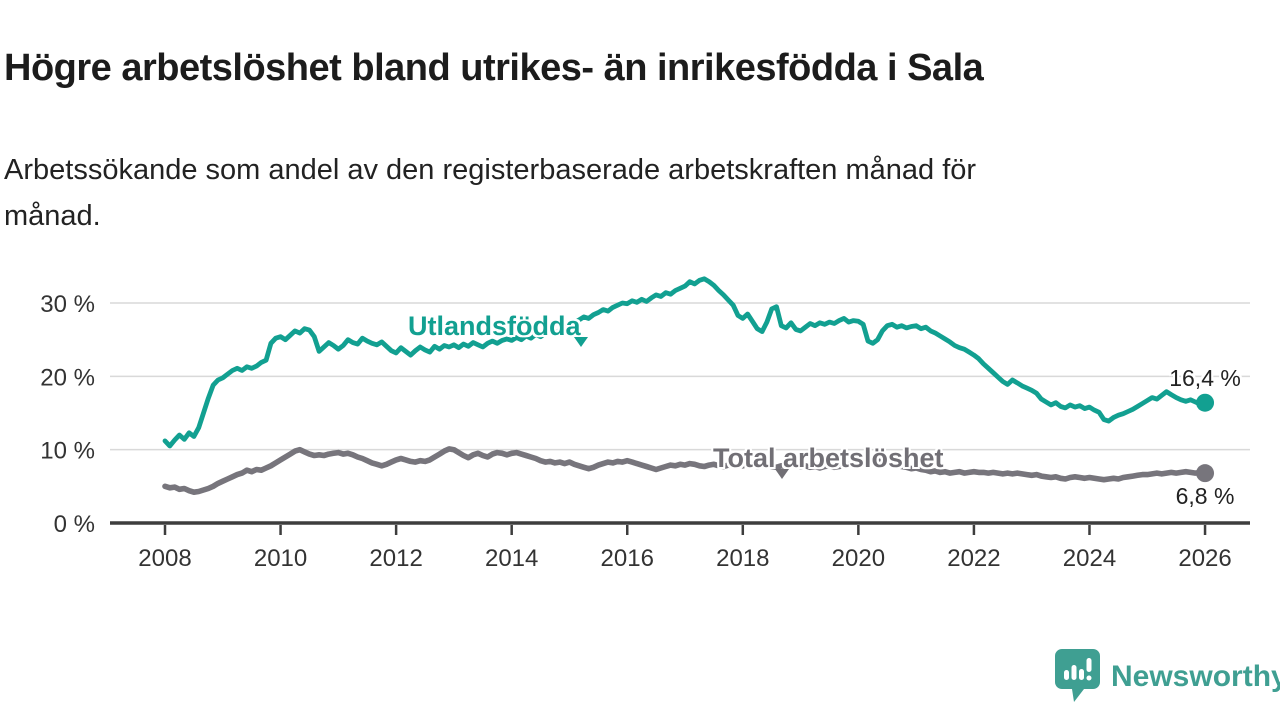  Describe the element at coordinates (973, 558) in the screenshot. I see `svg-text: 2022` at that location.